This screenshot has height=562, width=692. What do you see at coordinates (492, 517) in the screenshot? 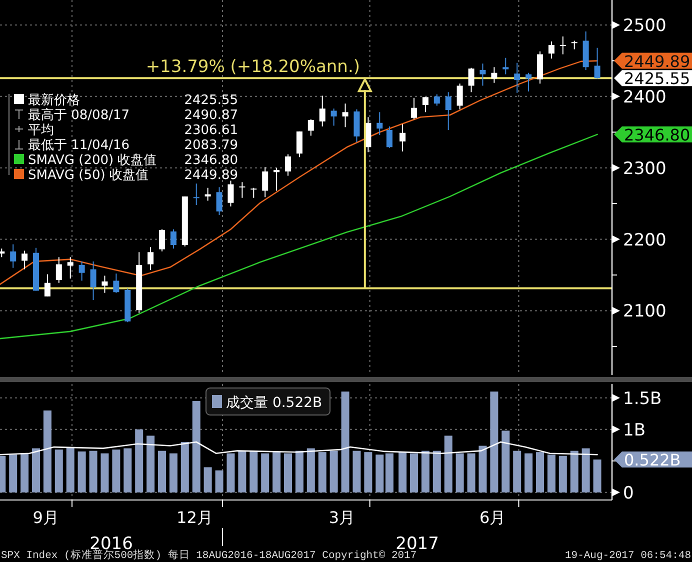
I see `x-tick-label: 6月` at bounding box center [492, 517].